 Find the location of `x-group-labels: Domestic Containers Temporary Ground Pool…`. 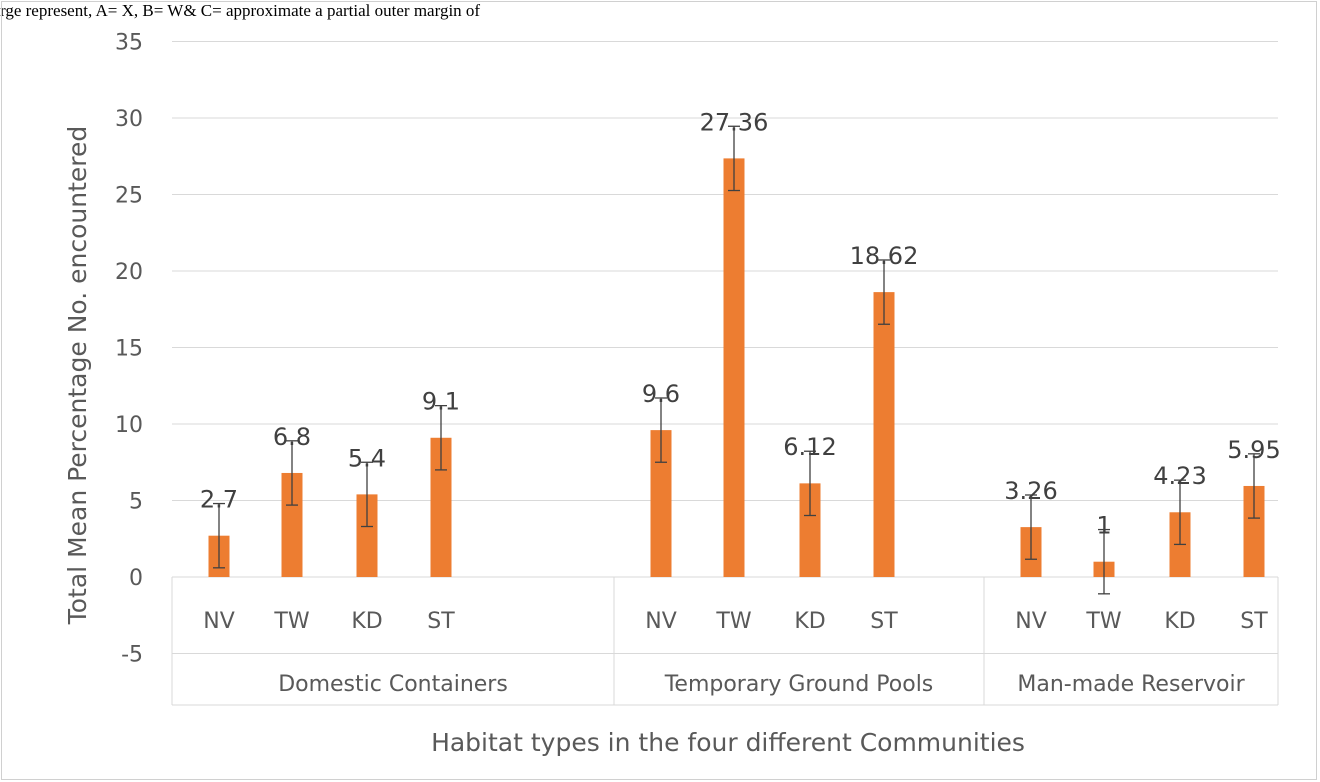

x-group-labels: Domestic Containers Temporary Ground Pool… is located at coordinates (761, 684).